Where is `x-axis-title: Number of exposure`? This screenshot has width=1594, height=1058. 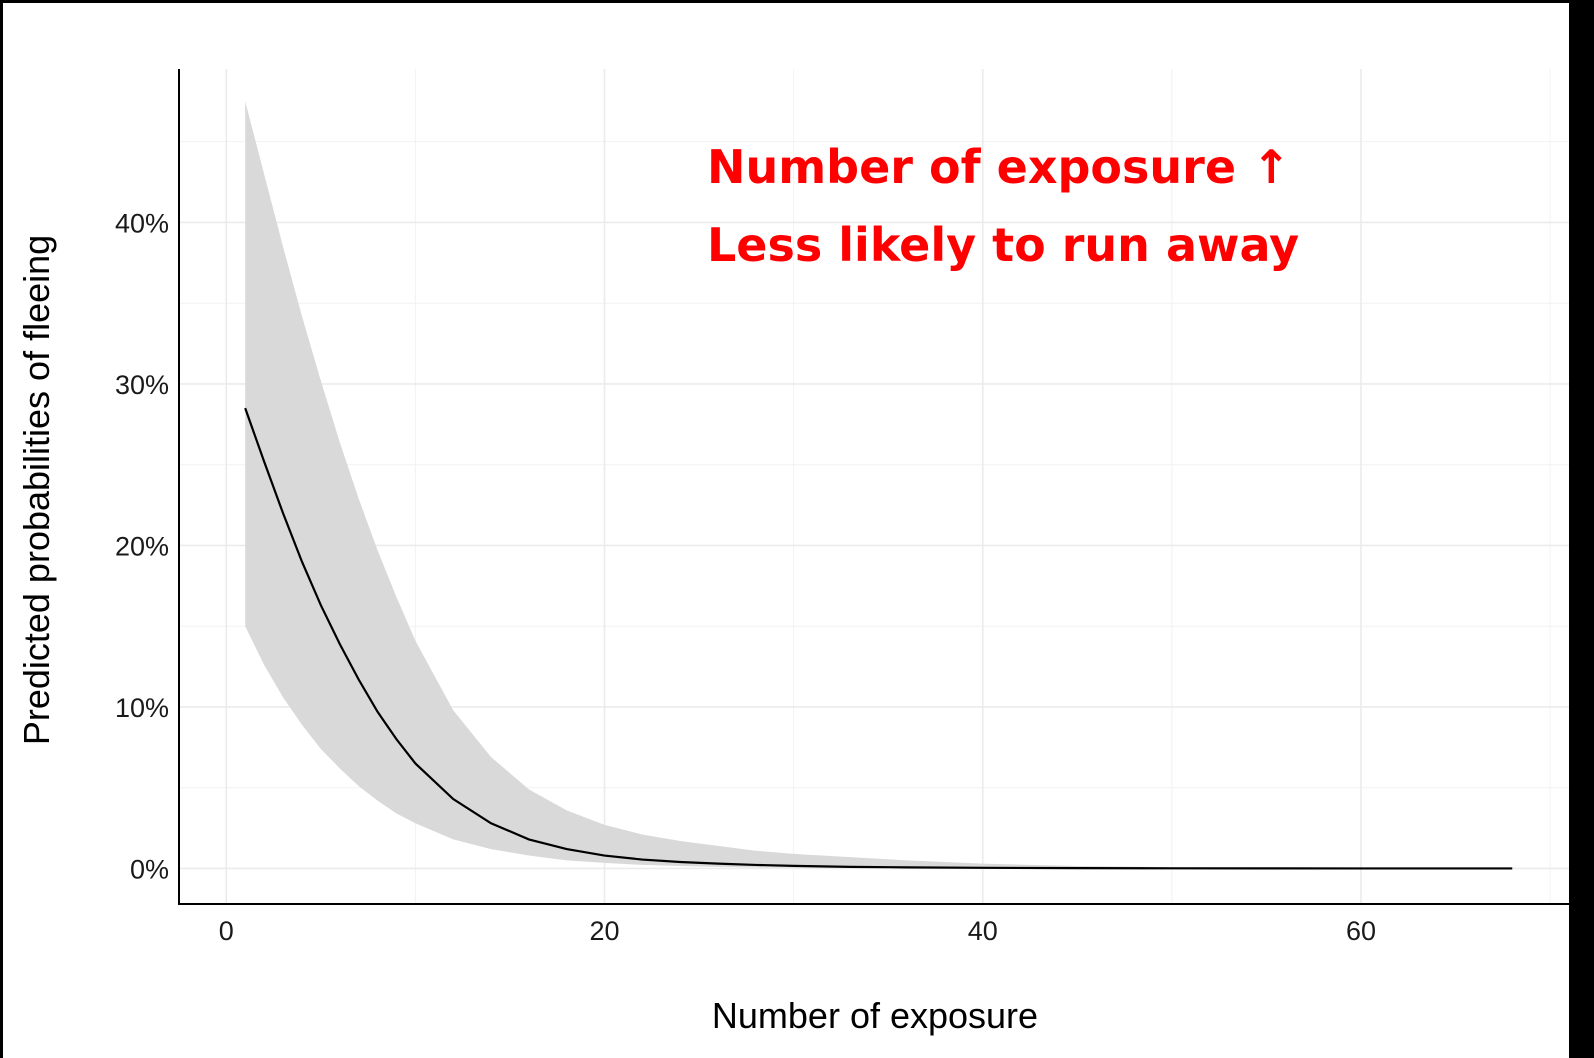 x-axis-title: Number of exposure is located at coordinates (875, 1015).